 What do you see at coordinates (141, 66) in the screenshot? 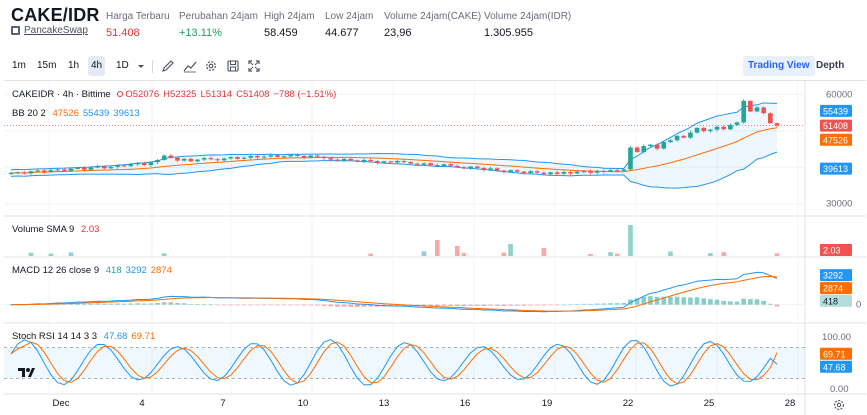
I see `chevron-down-icon` at bounding box center [141, 66].